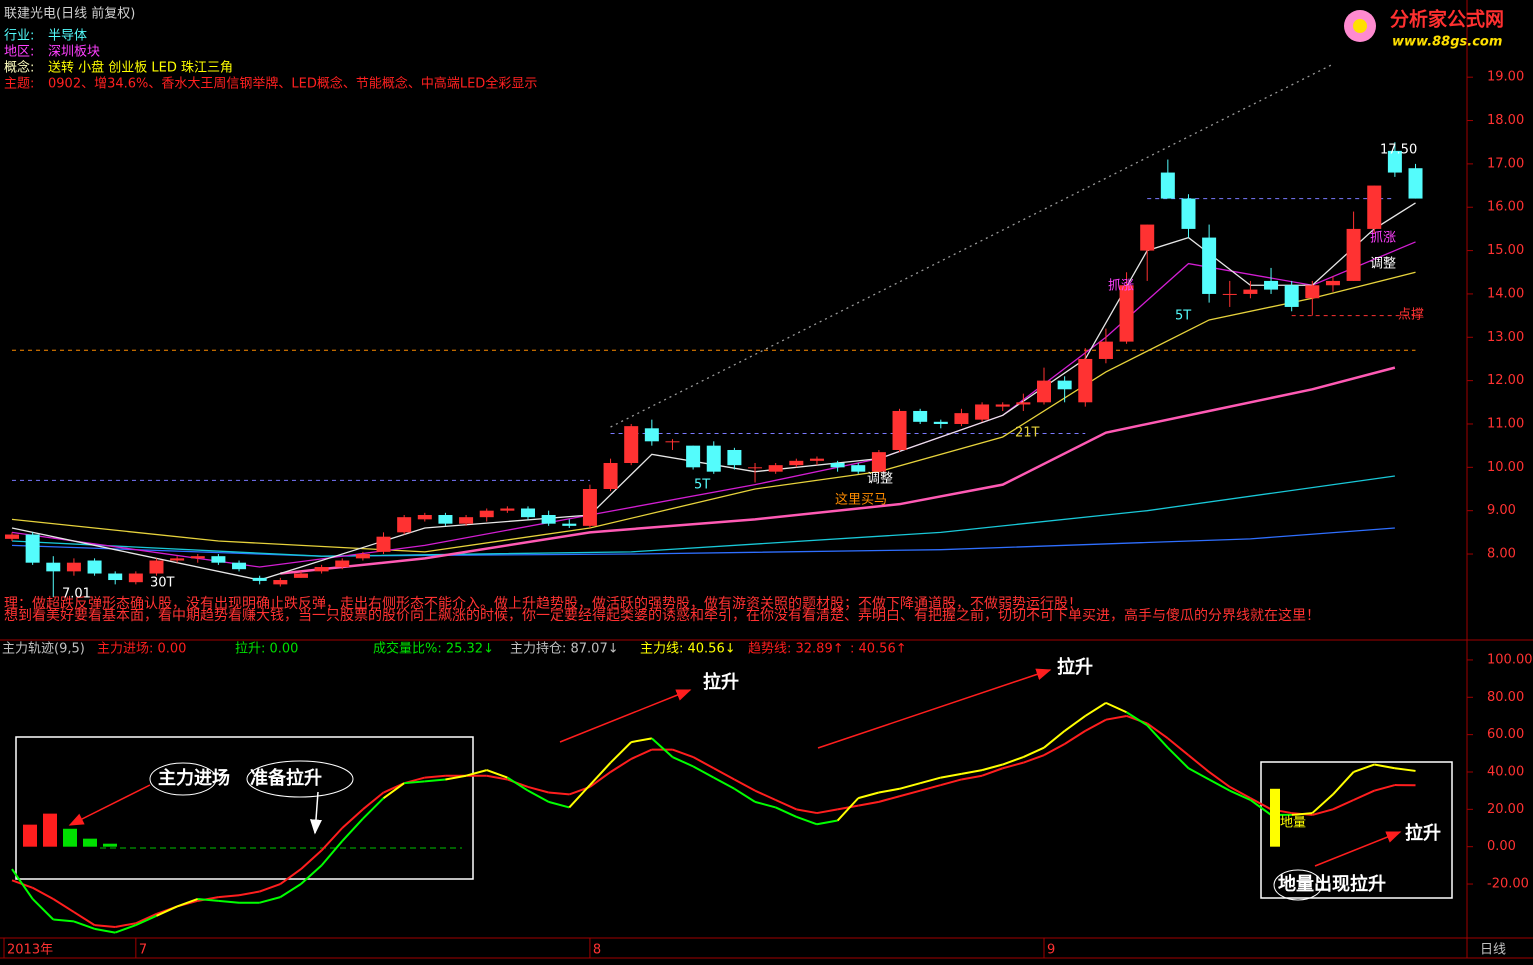  What do you see at coordinates (1051, 950) in the screenshot?
I see `x-tick-label: 9` at bounding box center [1051, 950].